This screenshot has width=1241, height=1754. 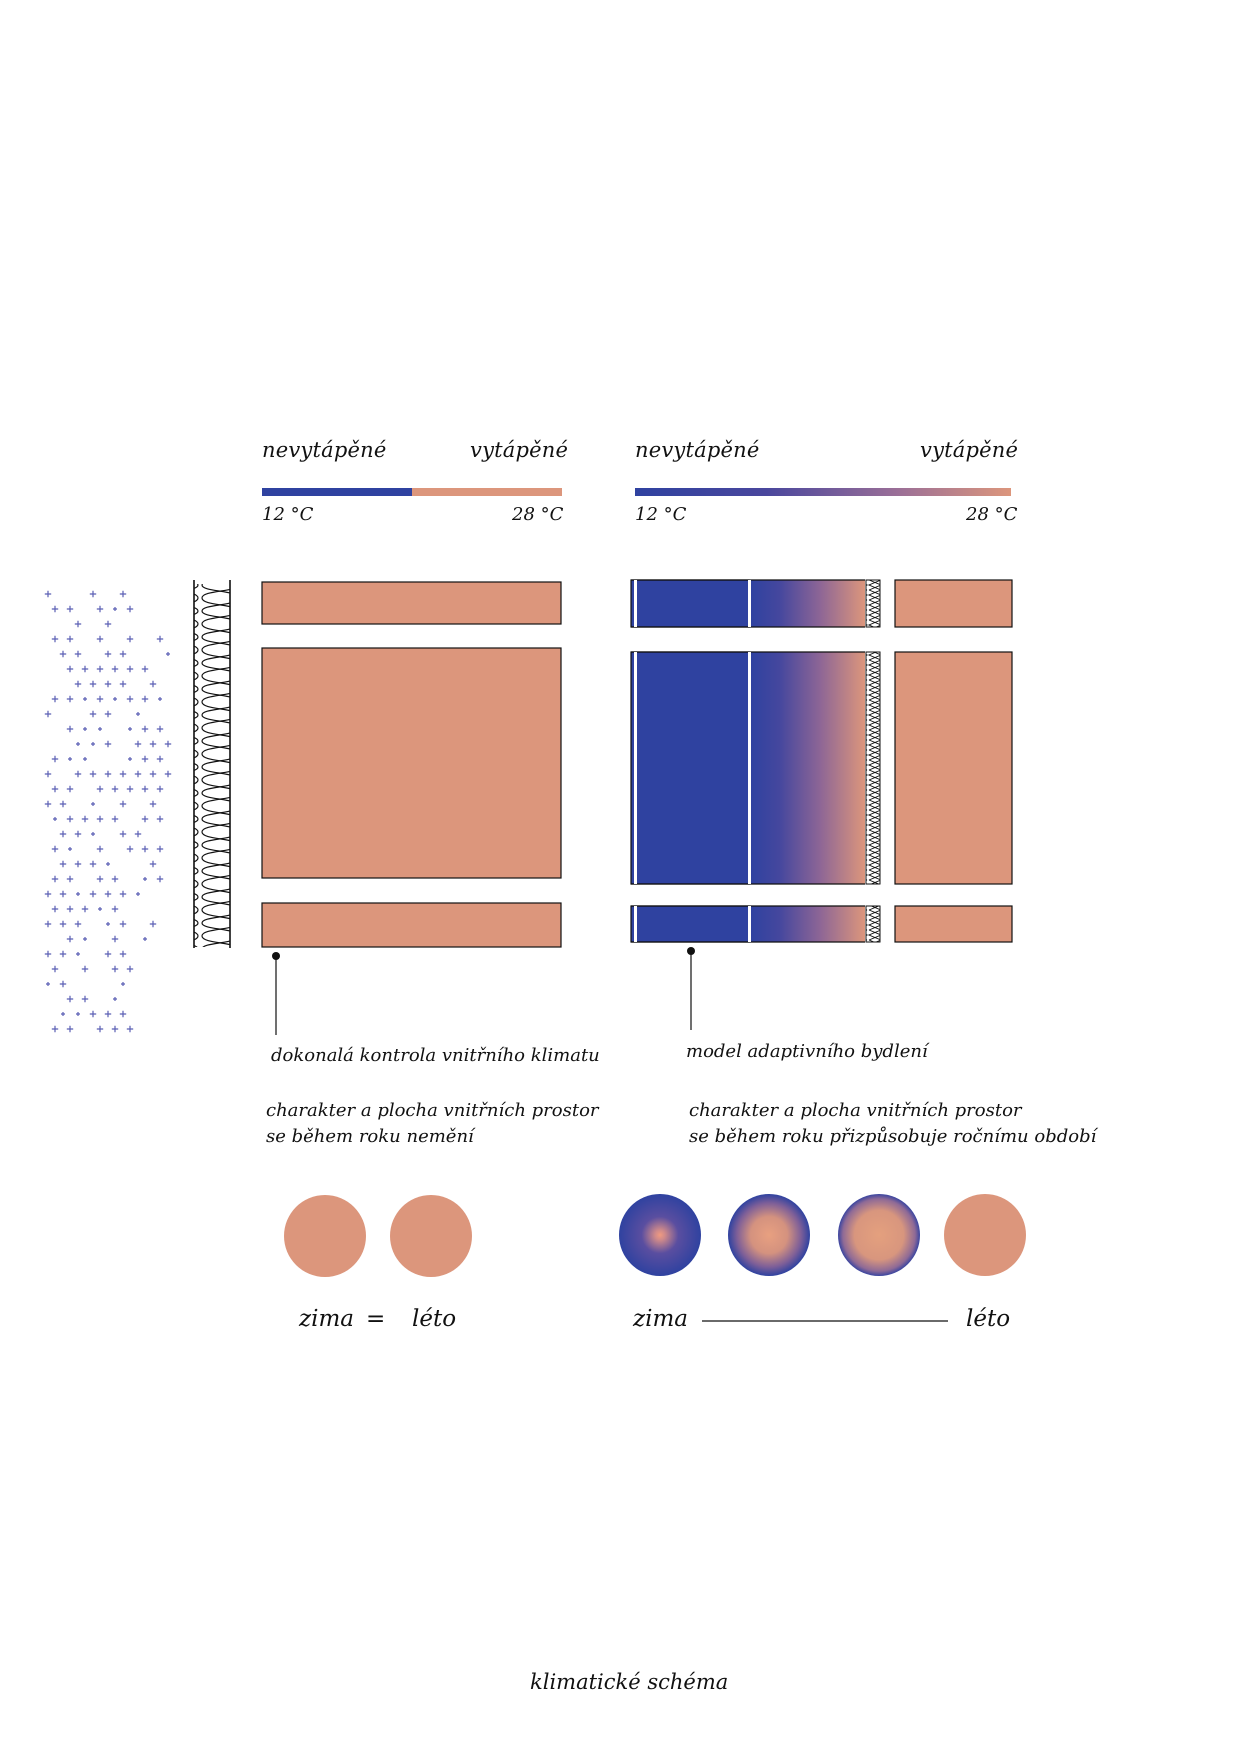 I want to click on left-callout-text: dokonalá kontrola vnitřního klimatu, so click(x=435, y=1055).